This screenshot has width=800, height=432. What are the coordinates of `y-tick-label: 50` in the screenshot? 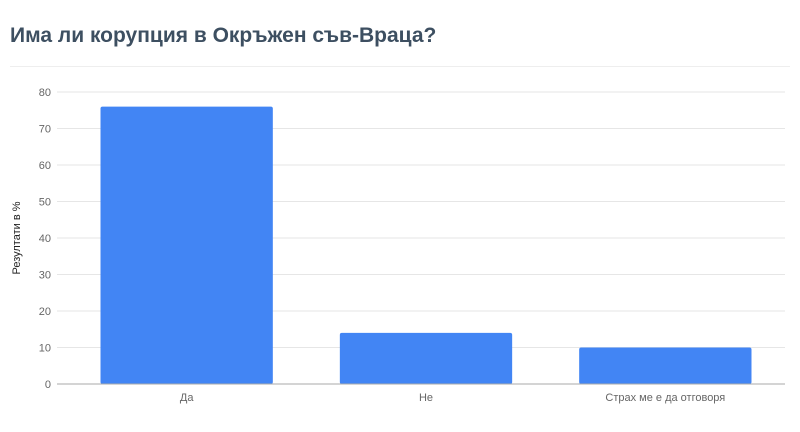 It's located at (45, 203).